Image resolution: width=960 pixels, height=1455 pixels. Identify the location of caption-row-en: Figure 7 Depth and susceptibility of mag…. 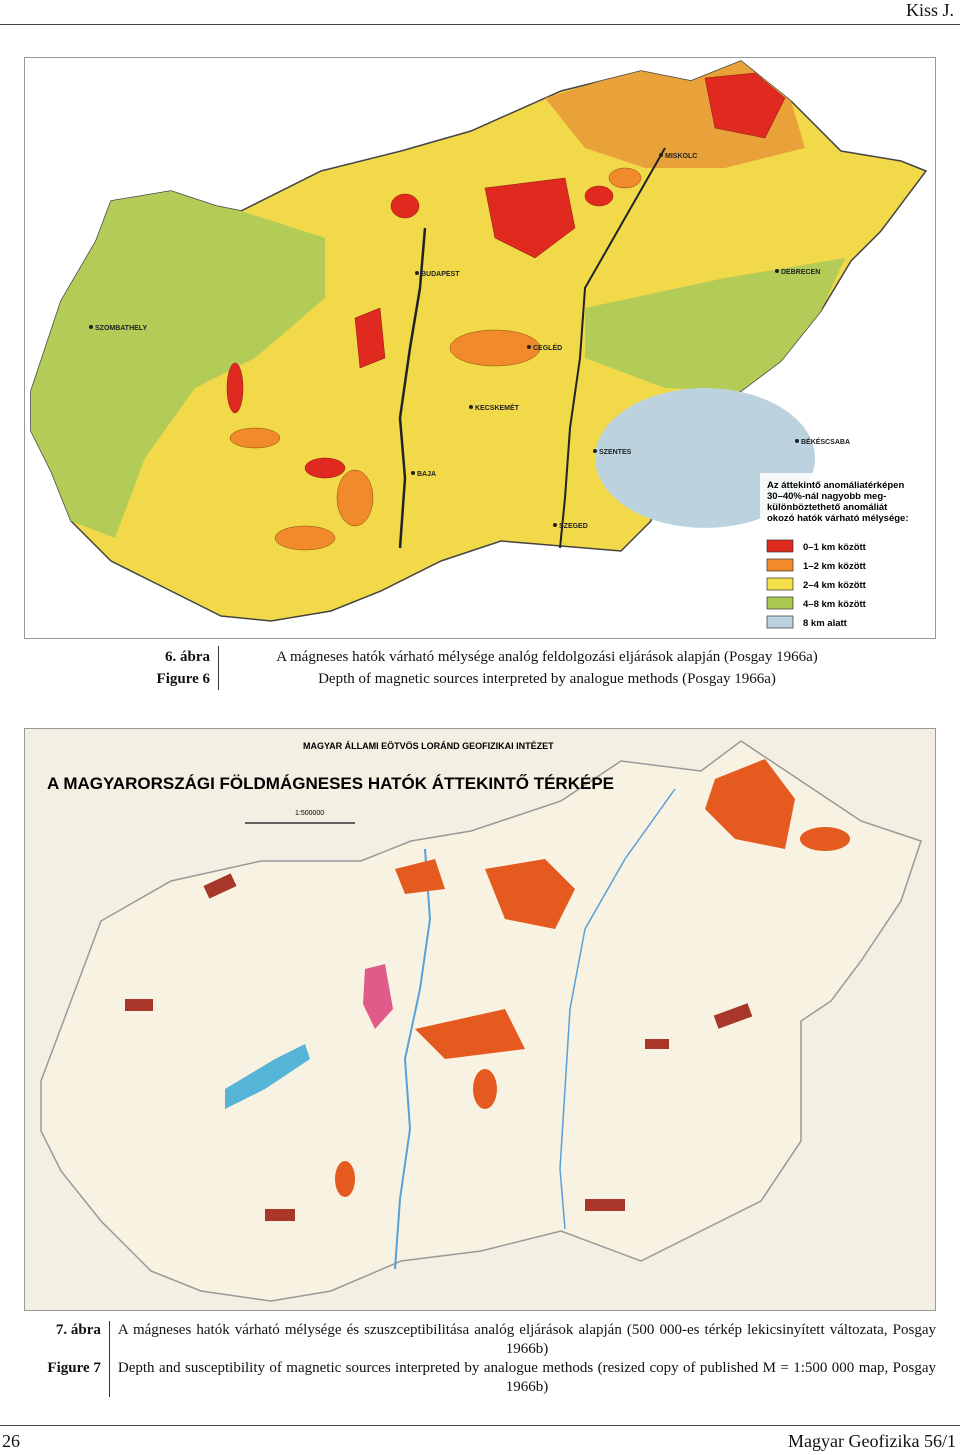
(480, 1378).